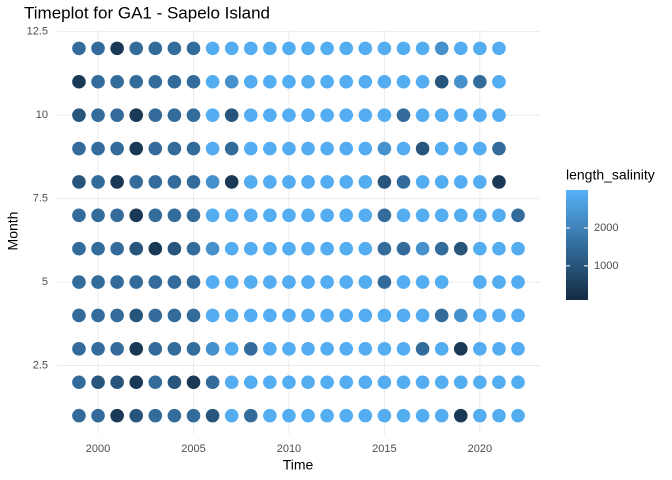  I want to click on x-axis-title: Time, so click(298, 465).